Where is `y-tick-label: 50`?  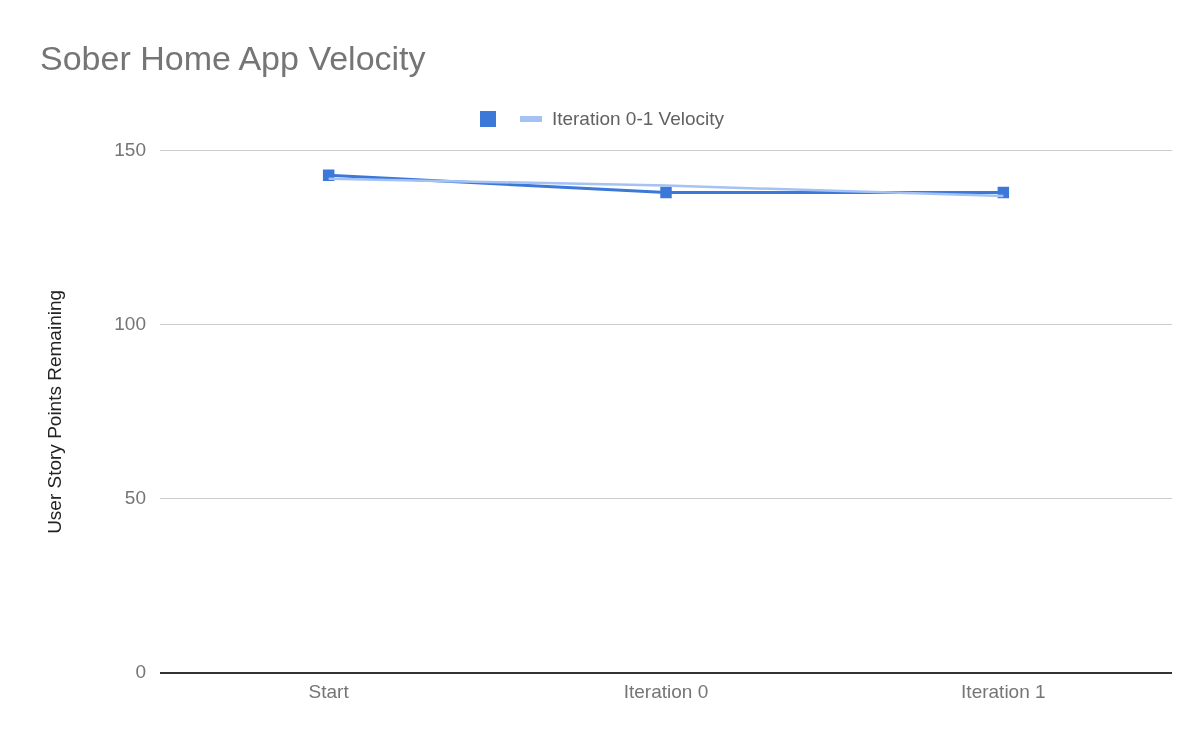 y-tick-label: 50 is located at coordinates (135, 498).